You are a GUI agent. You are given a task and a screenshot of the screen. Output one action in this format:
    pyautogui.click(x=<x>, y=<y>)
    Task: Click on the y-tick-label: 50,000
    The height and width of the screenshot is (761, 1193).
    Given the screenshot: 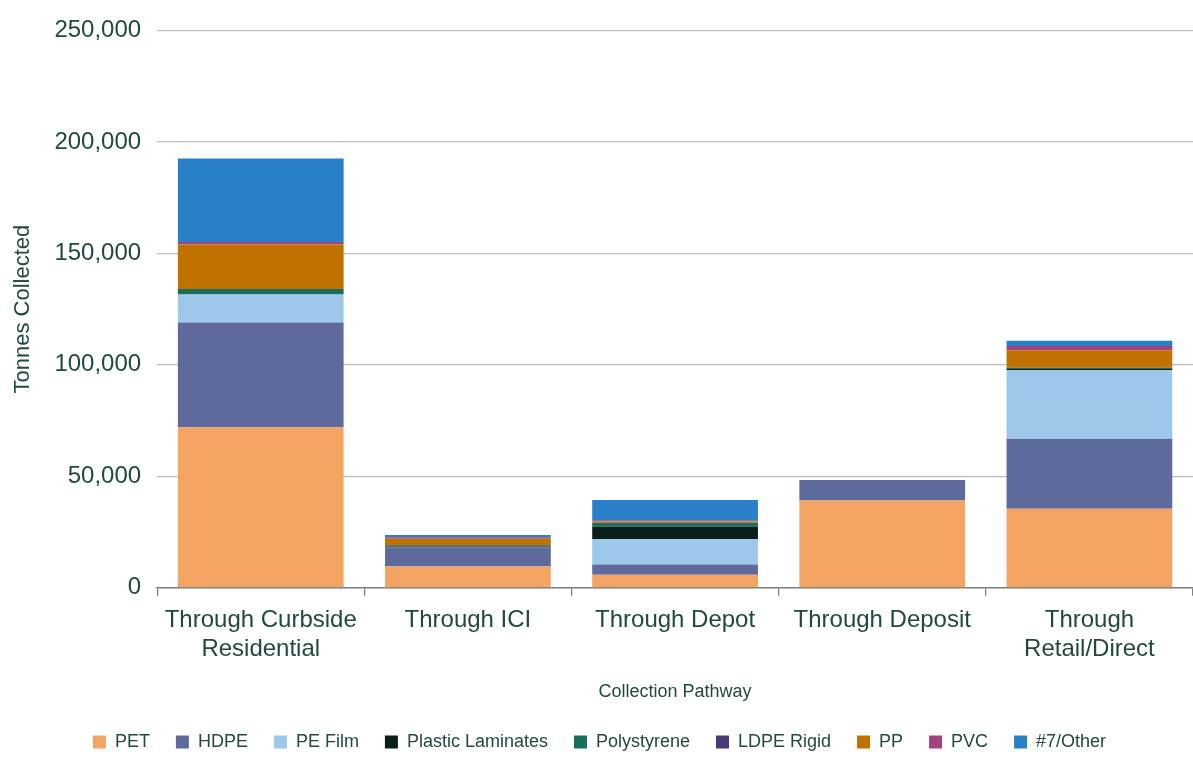 What is the action you would take?
    pyautogui.click(x=104, y=474)
    